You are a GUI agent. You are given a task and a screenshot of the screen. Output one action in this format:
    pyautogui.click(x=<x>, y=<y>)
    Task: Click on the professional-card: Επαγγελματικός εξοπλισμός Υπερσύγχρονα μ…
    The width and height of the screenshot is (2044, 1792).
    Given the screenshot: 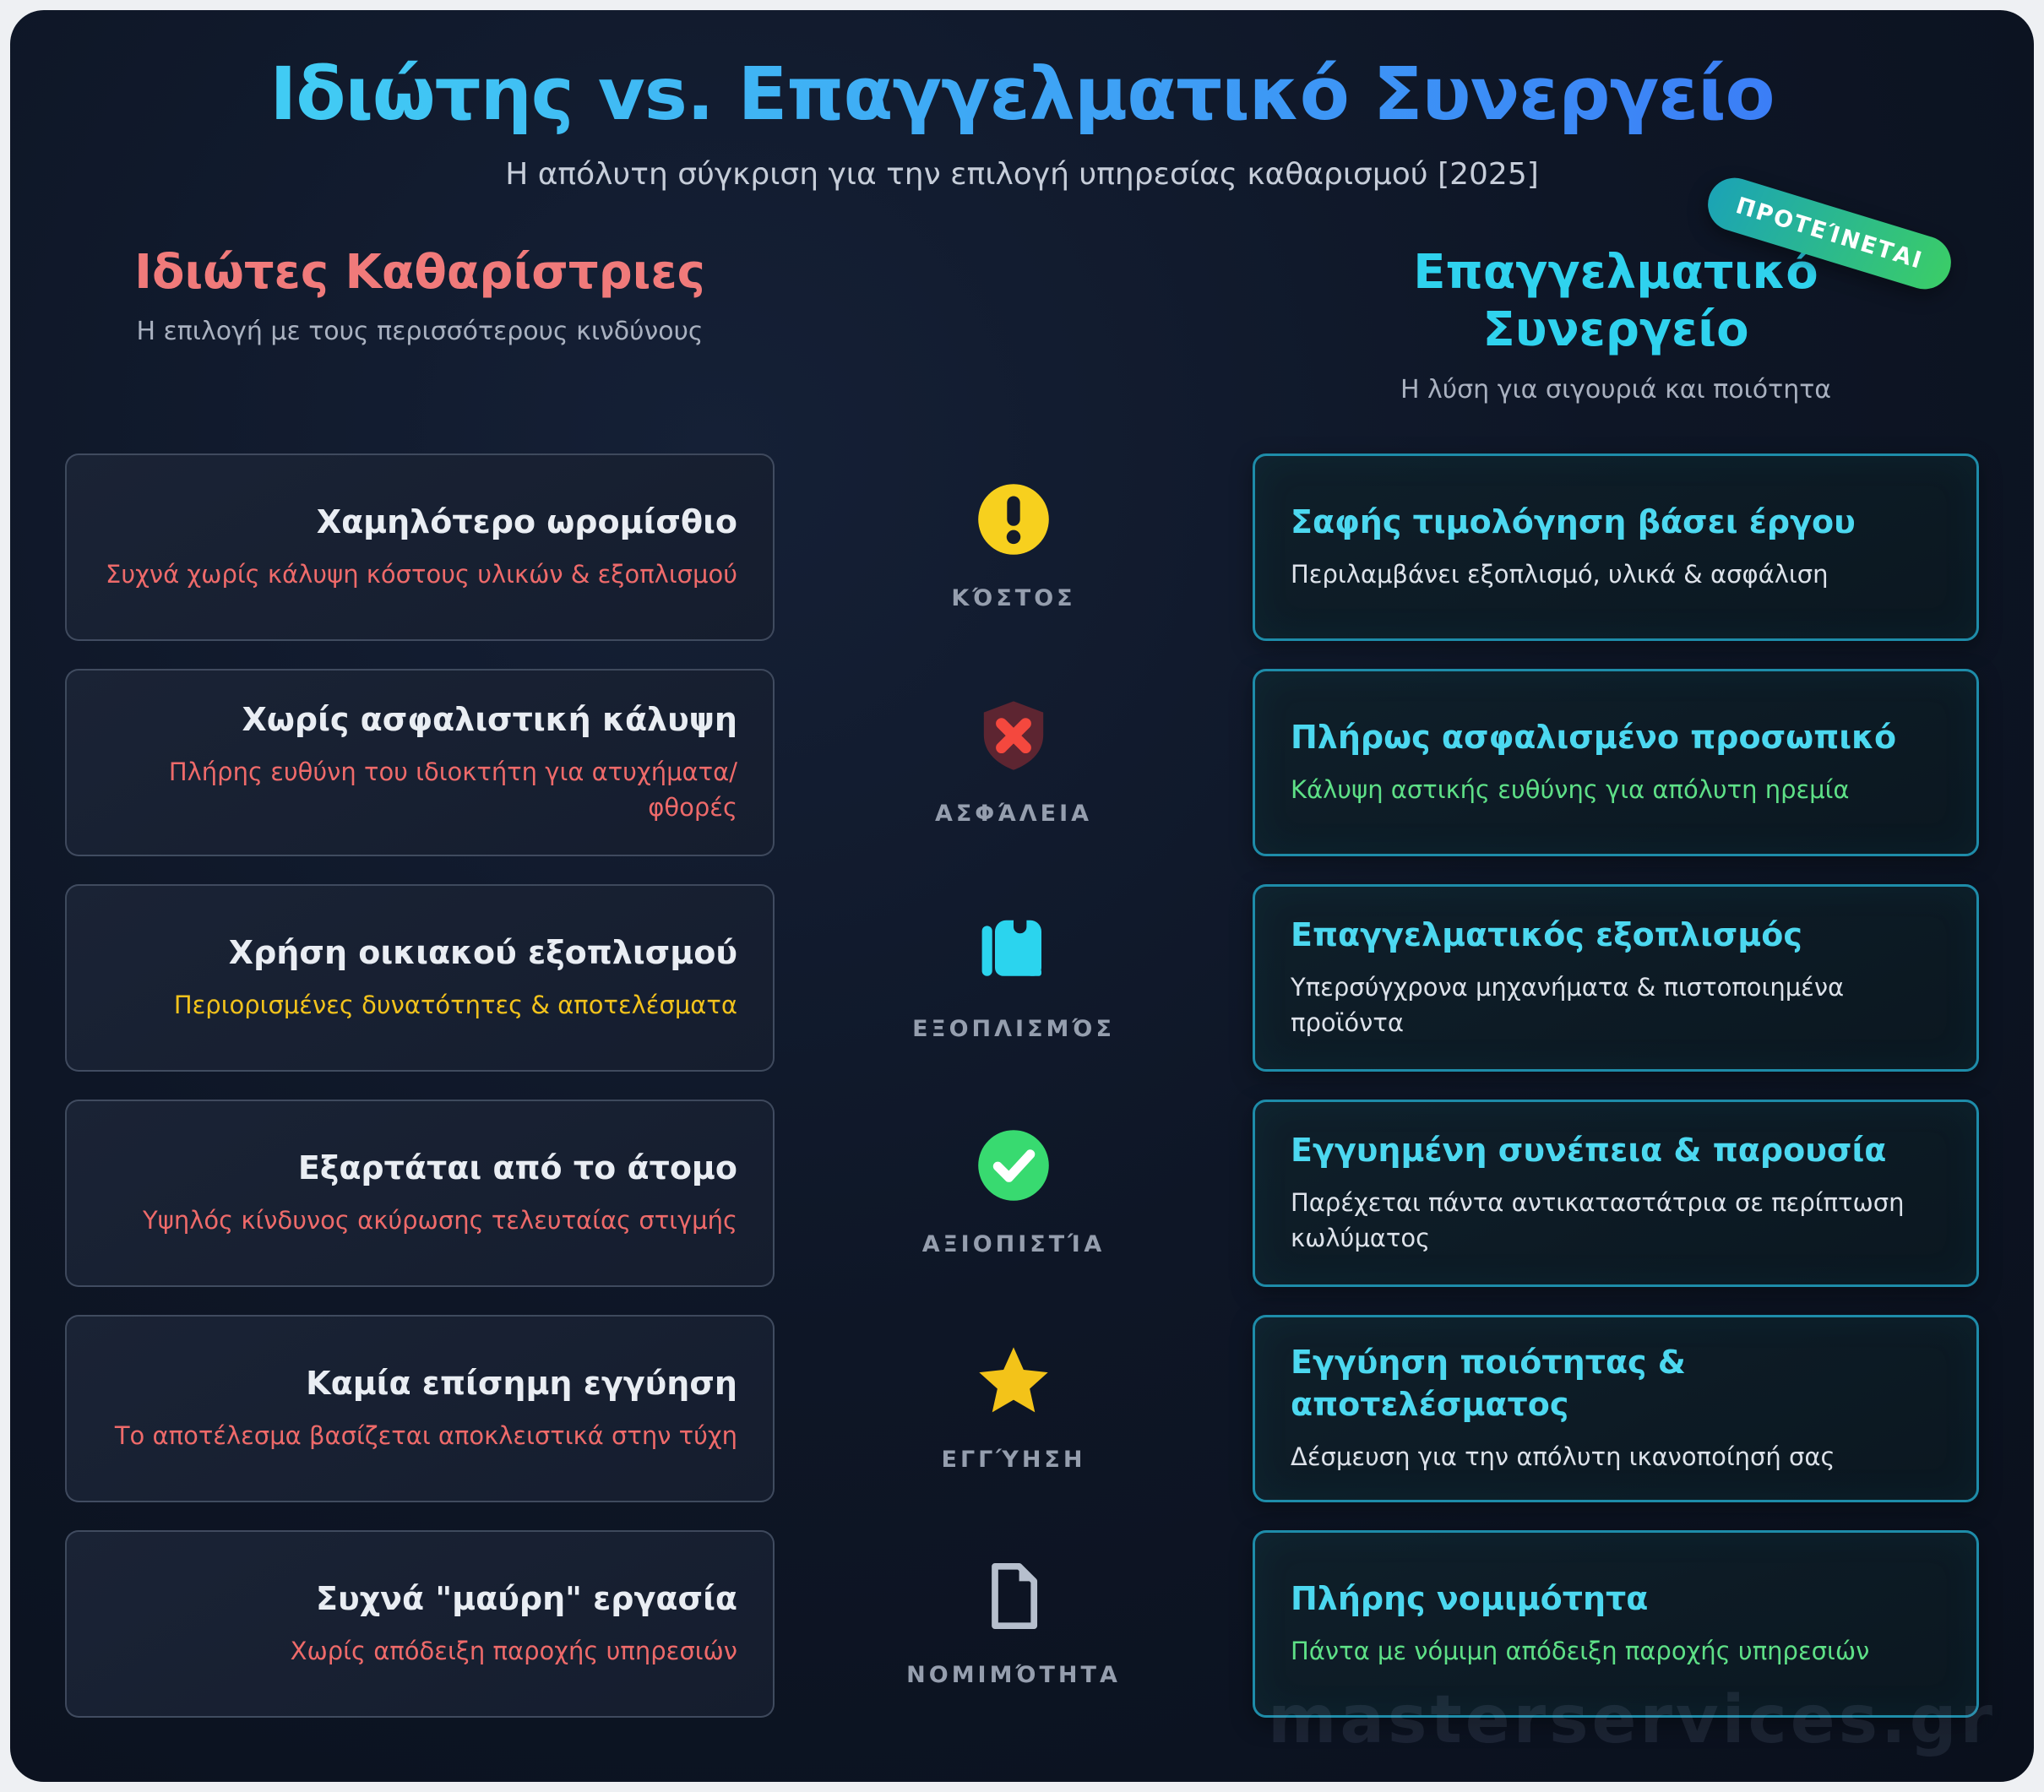 What is the action you would take?
    pyautogui.click(x=1616, y=978)
    